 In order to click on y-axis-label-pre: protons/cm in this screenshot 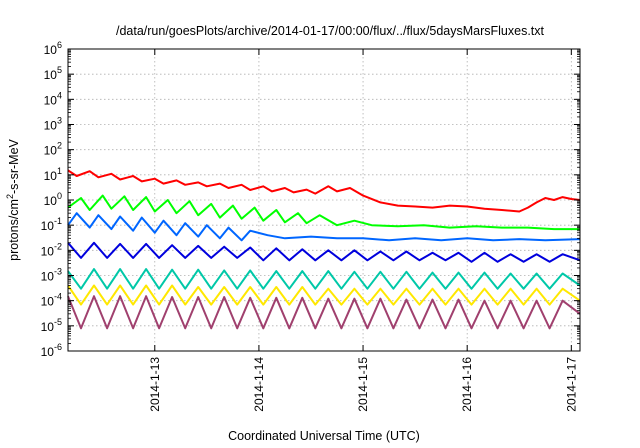, I will do `click(14, 230)`.